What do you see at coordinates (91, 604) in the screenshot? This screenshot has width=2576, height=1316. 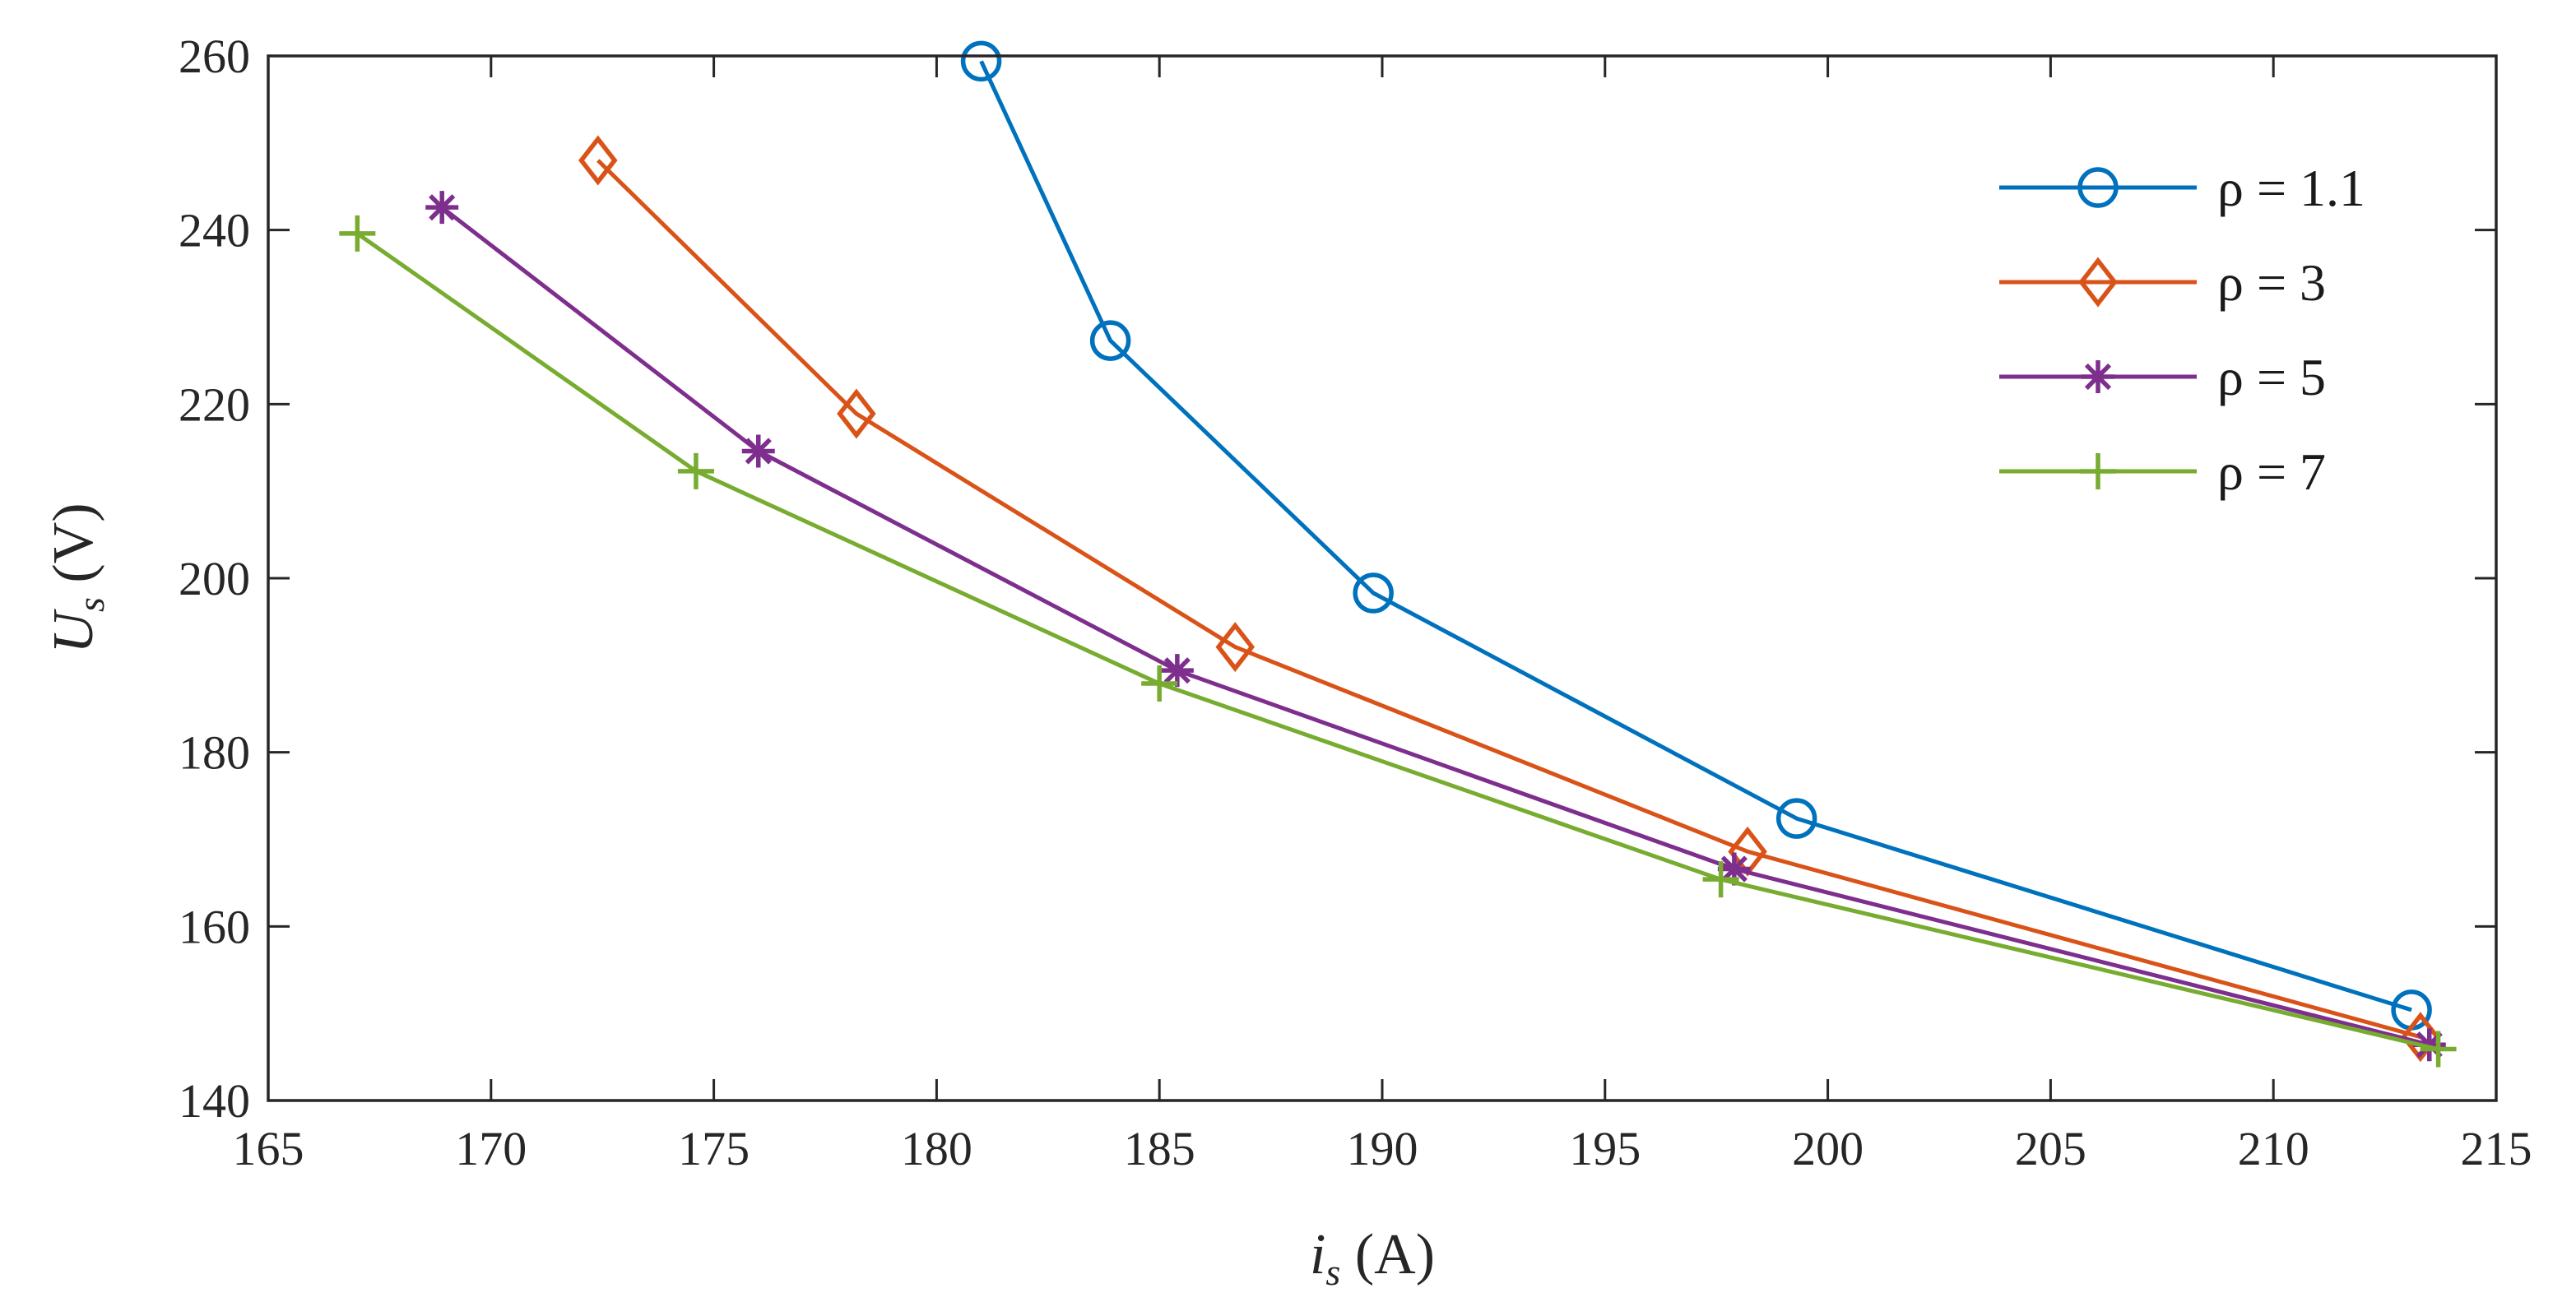 I see `y-axis-label-subscript: s` at bounding box center [91, 604].